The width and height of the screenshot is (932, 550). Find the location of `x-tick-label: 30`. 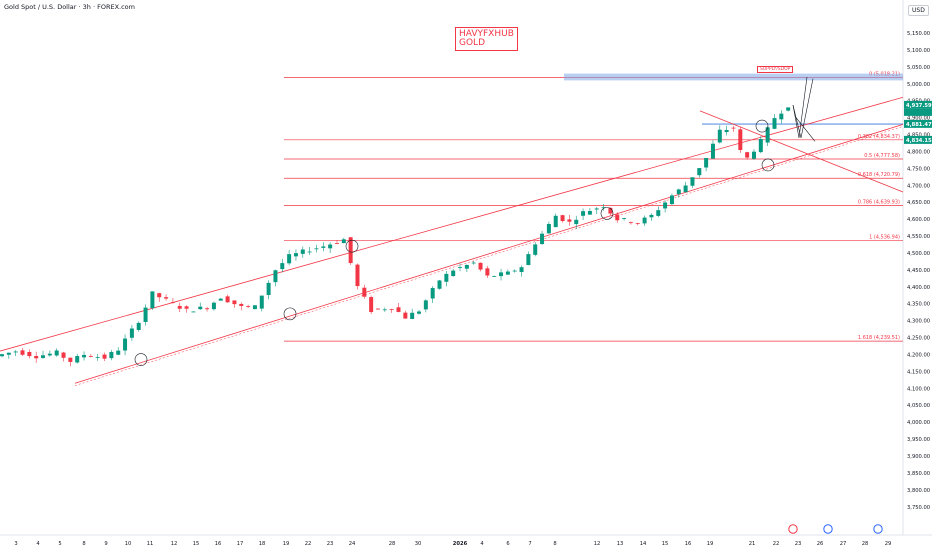

x-tick-label: 30 is located at coordinates (418, 544).